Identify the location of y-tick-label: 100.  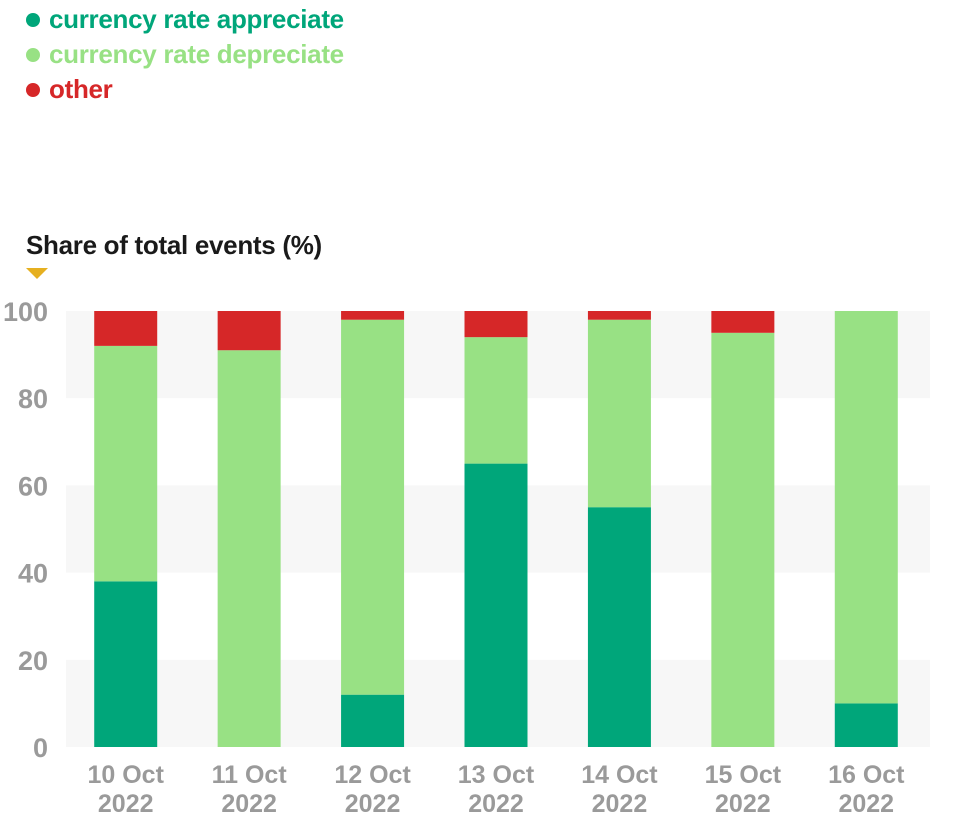
(25, 312).